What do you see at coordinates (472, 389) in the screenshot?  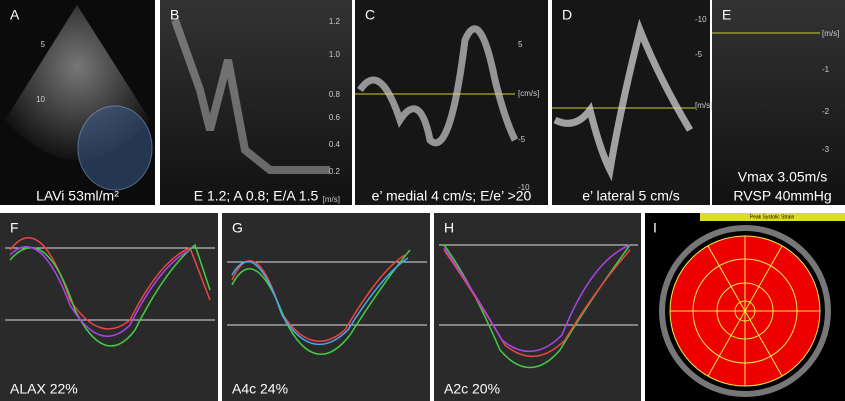 I see `panel-caption: A2c 20%` at bounding box center [472, 389].